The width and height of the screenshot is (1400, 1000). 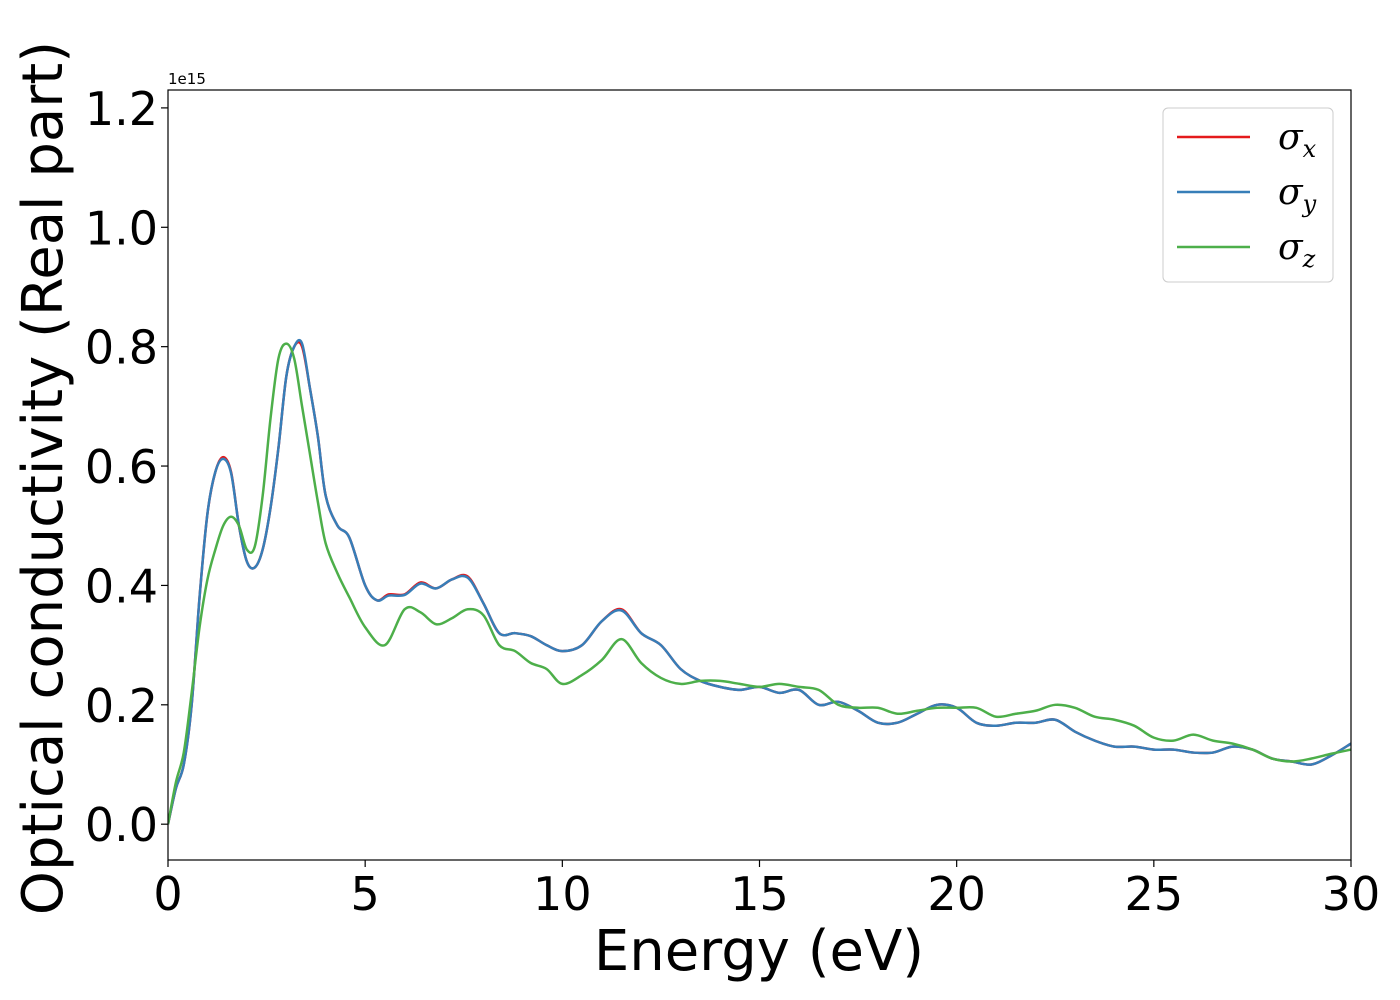 What do you see at coordinates (365, 894) in the screenshot?
I see `x-tick-label: 5` at bounding box center [365, 894].